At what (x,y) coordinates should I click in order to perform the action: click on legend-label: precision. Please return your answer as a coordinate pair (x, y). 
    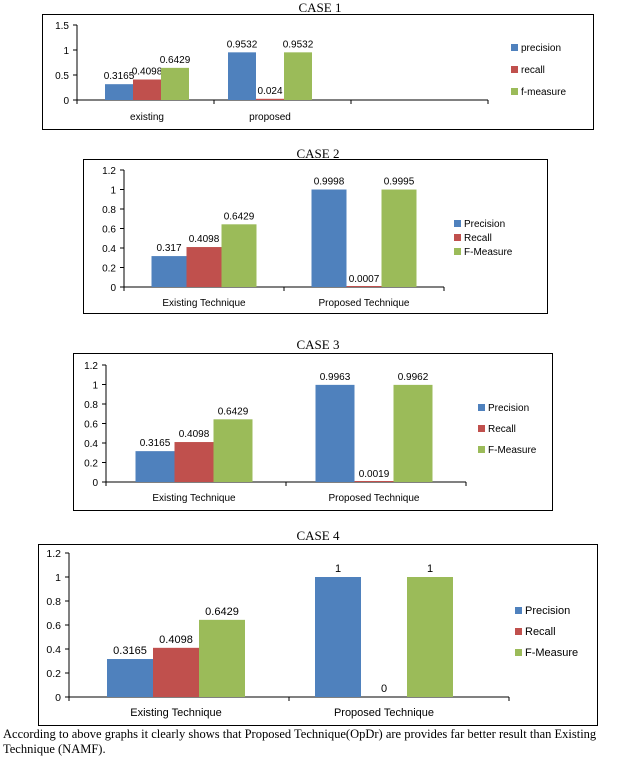
    Looking at the image, I should click on (541, 48).